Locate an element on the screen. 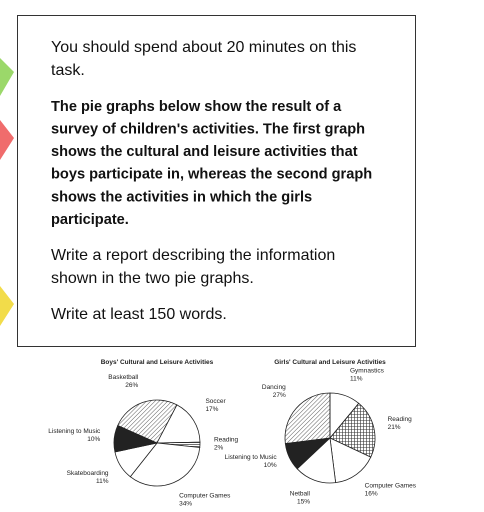 This screenshot has height=512, width=484. chart-title: Girls' Cultural and Leisure Activities is located at coordinates (330, 362).